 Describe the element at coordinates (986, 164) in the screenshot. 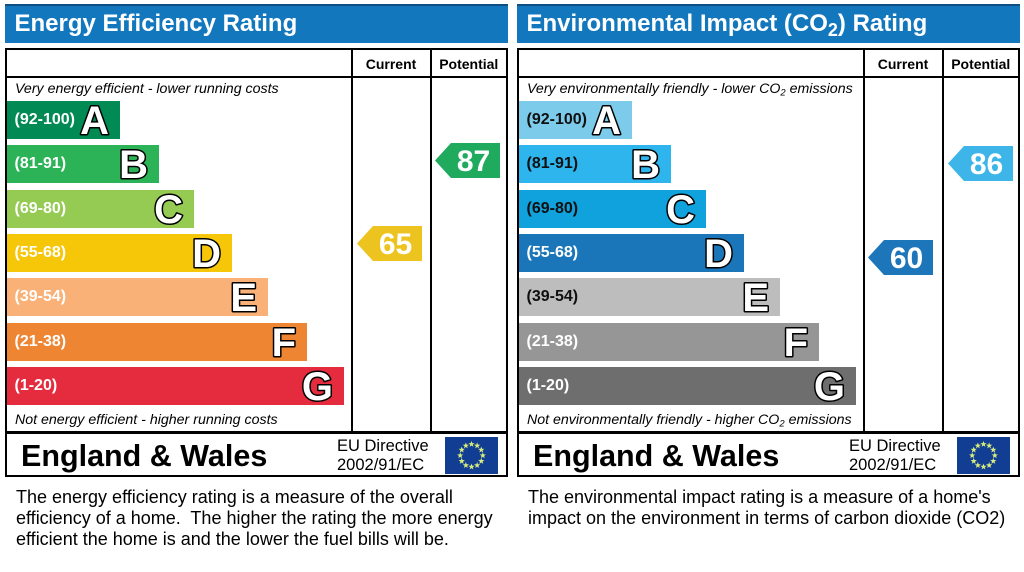

I see `svg-text: 86` at that location.